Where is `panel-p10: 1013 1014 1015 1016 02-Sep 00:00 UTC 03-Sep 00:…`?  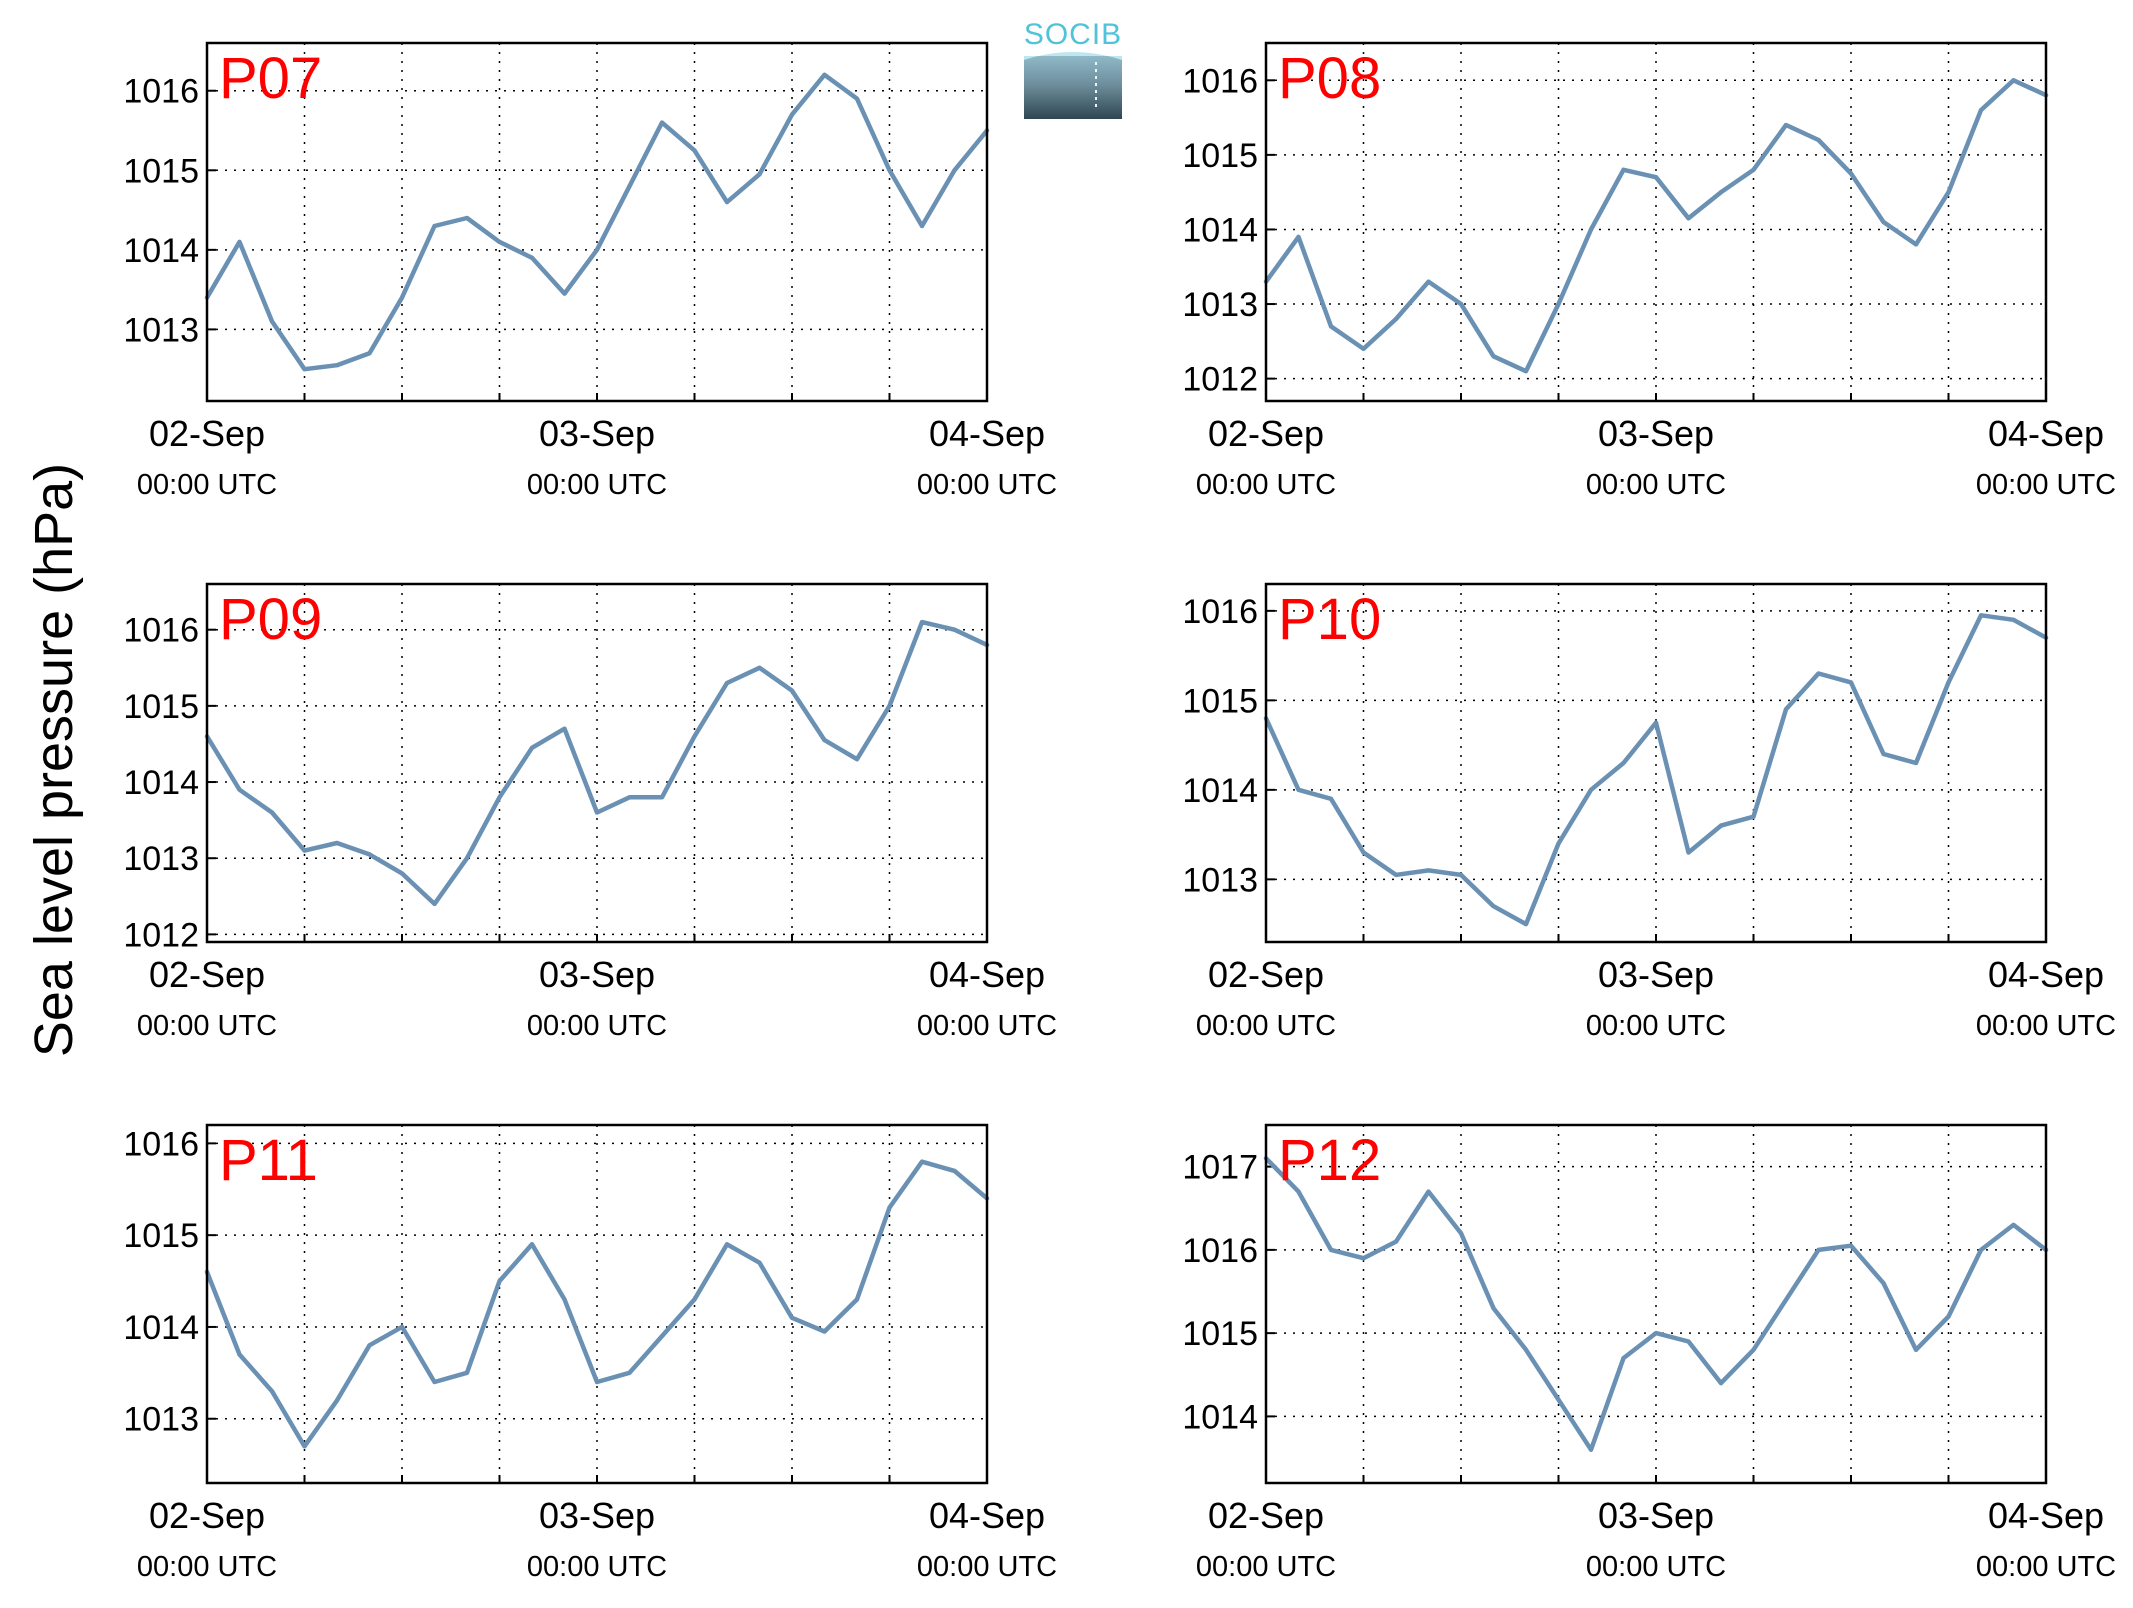 panel-p10: 1013 1014 1015 1016 02-Sep 00:00 UTC 03-Sep 00:… is located at coordinates (1649, 812).